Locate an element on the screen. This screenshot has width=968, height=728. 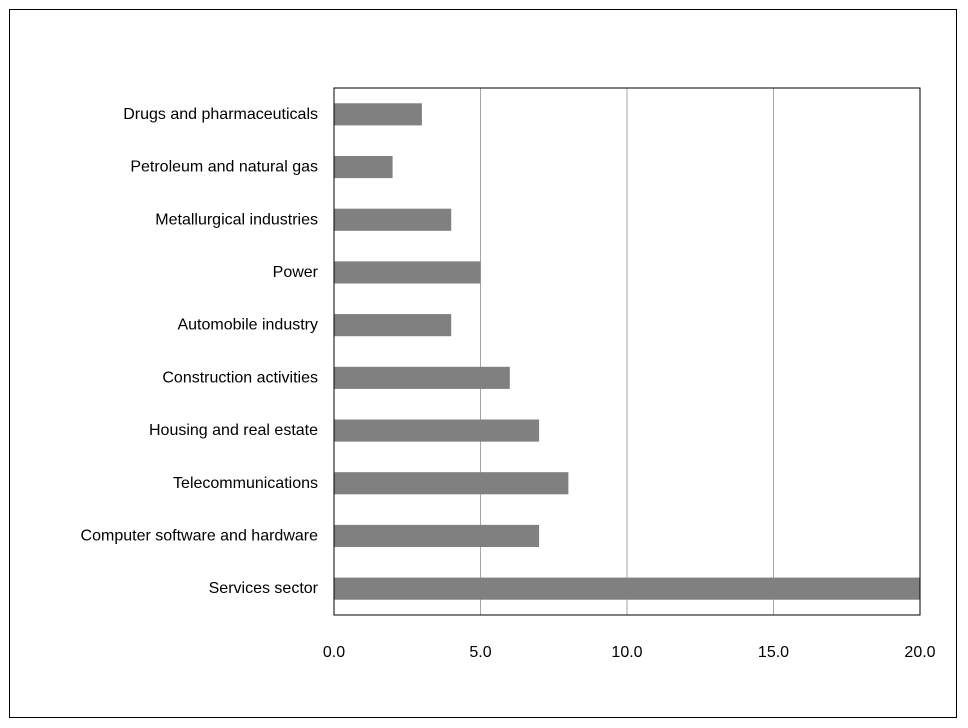
x-tick-label: 0.0 is located at coordinates (334, 652).